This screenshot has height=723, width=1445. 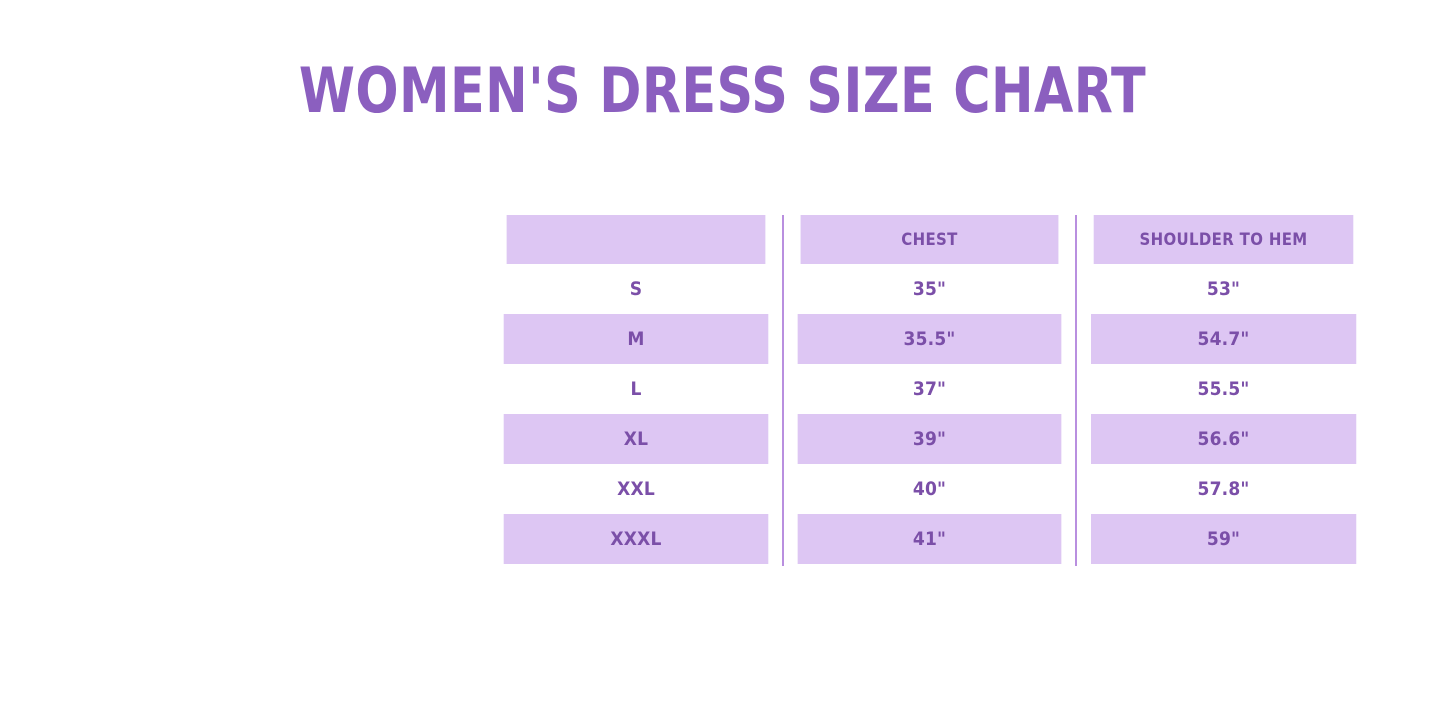 What do you see at coordinates (1223, 539) in the screenshot?
I see `cell-shoulder-to-hem: 59"` at bounding box center [1223, 539].